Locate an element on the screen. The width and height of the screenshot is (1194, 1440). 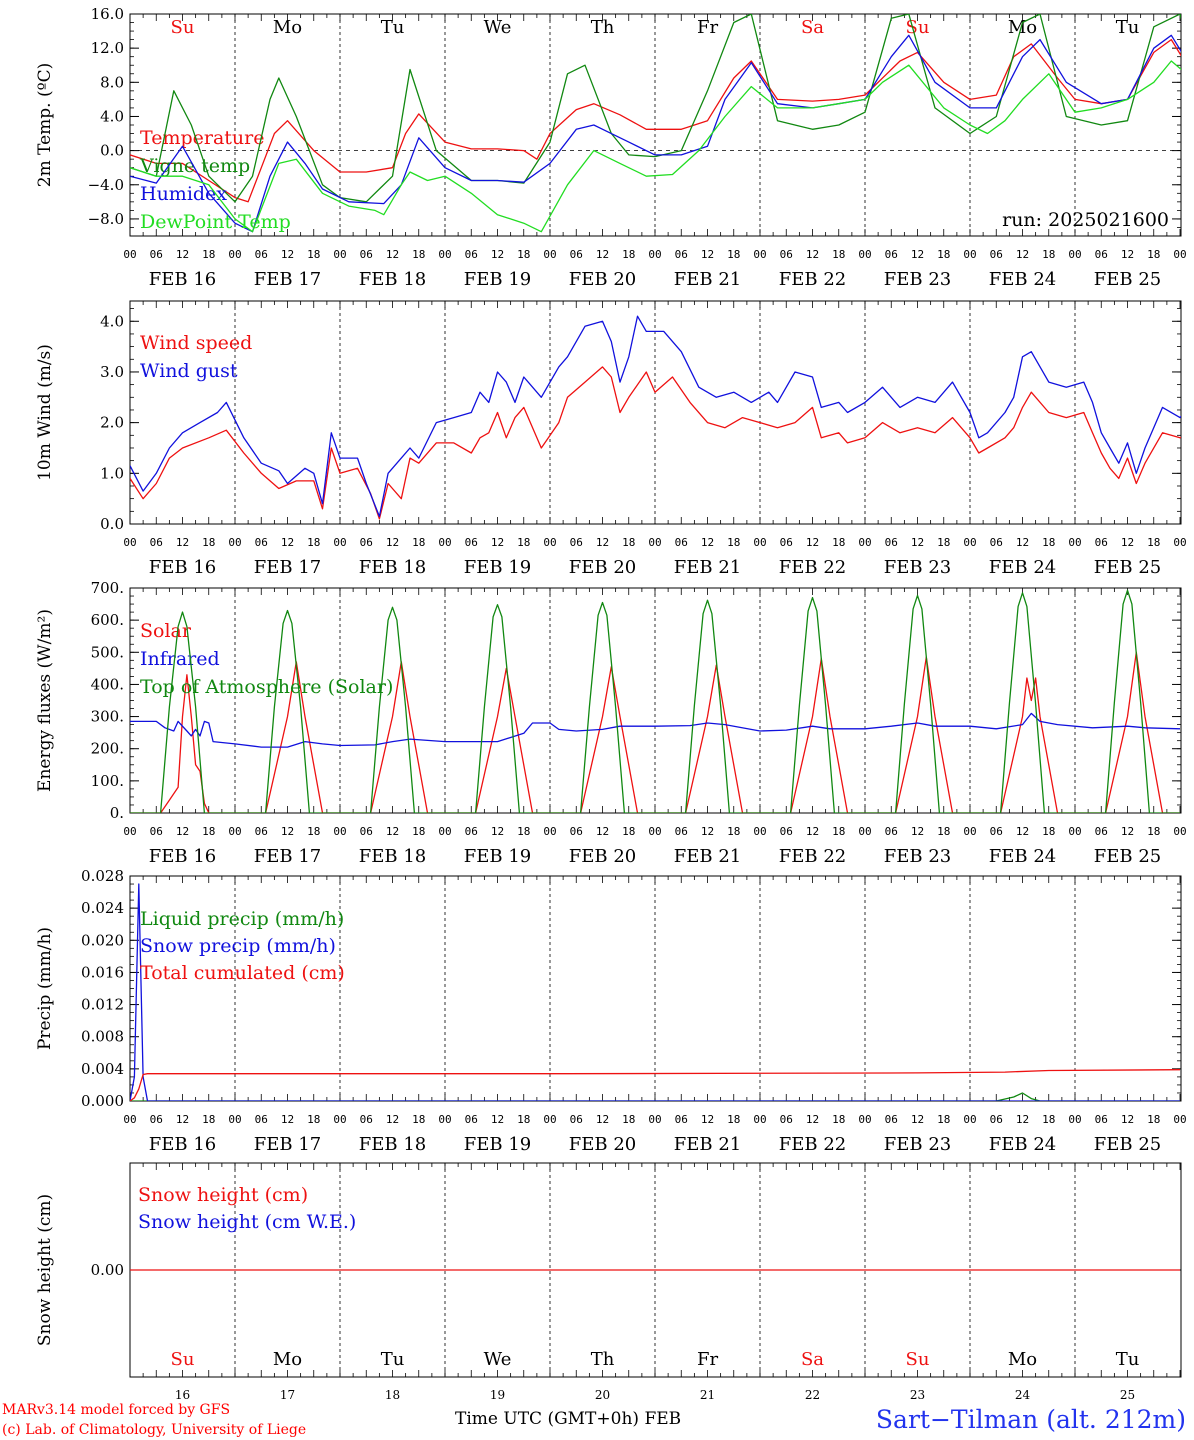
series-line-infrared is located at coordinates (655, 730).